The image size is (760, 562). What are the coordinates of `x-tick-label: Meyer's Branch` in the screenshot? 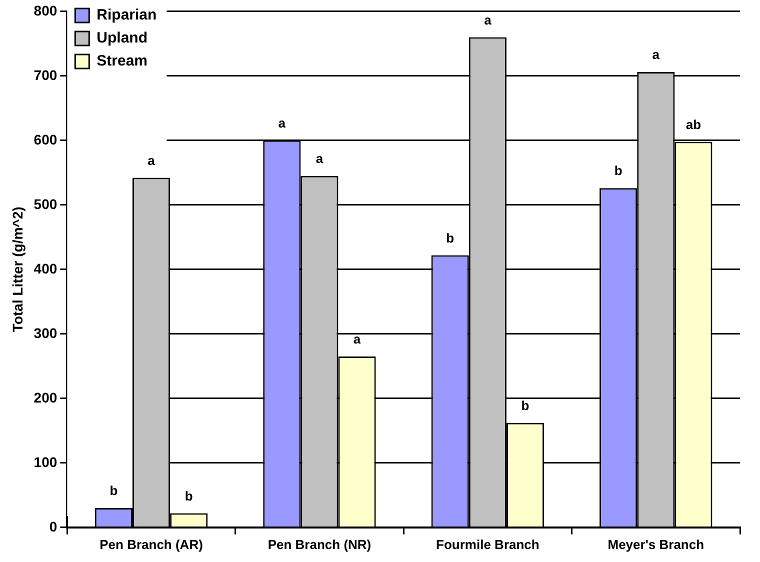 It's located at (656, 544).